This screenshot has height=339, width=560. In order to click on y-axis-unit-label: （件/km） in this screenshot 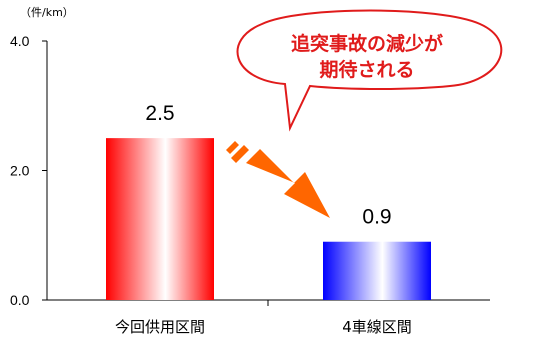, I will do `click(47, 12)`.